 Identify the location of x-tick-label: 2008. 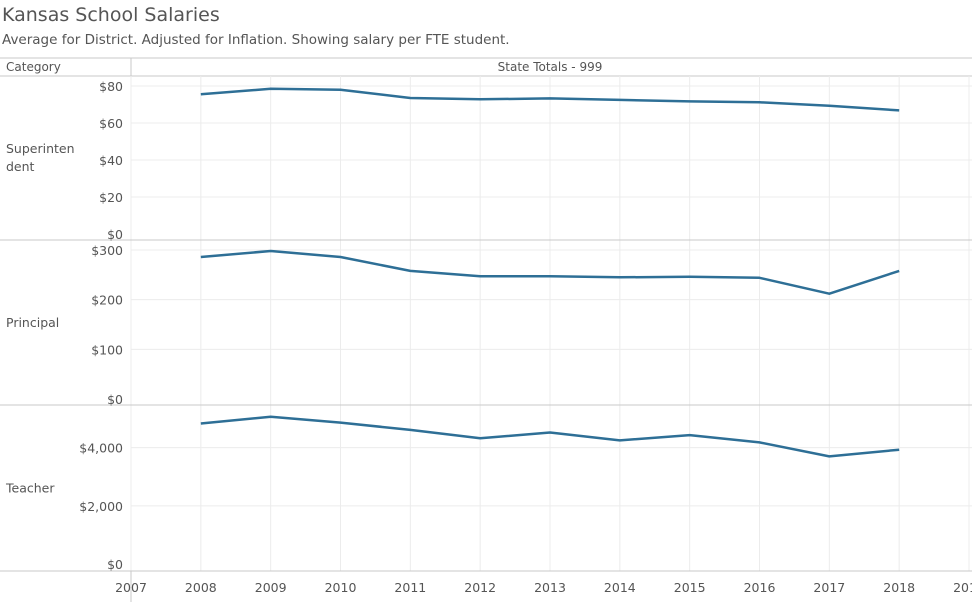
(201, 587).